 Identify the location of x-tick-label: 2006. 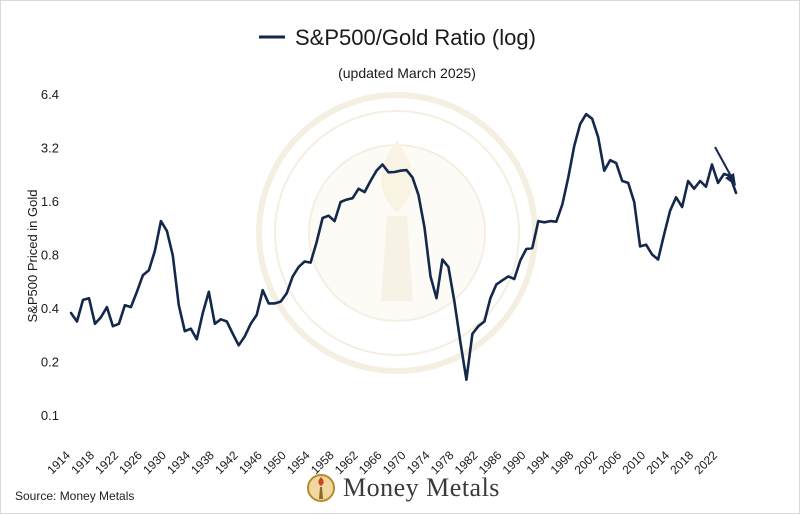
(610, 462).